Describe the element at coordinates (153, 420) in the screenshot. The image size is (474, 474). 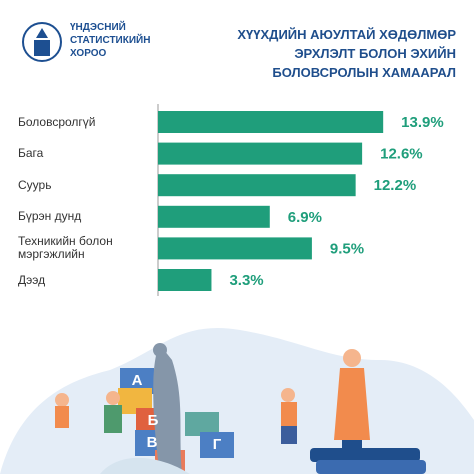
I see `block-letter: Б` at that location.